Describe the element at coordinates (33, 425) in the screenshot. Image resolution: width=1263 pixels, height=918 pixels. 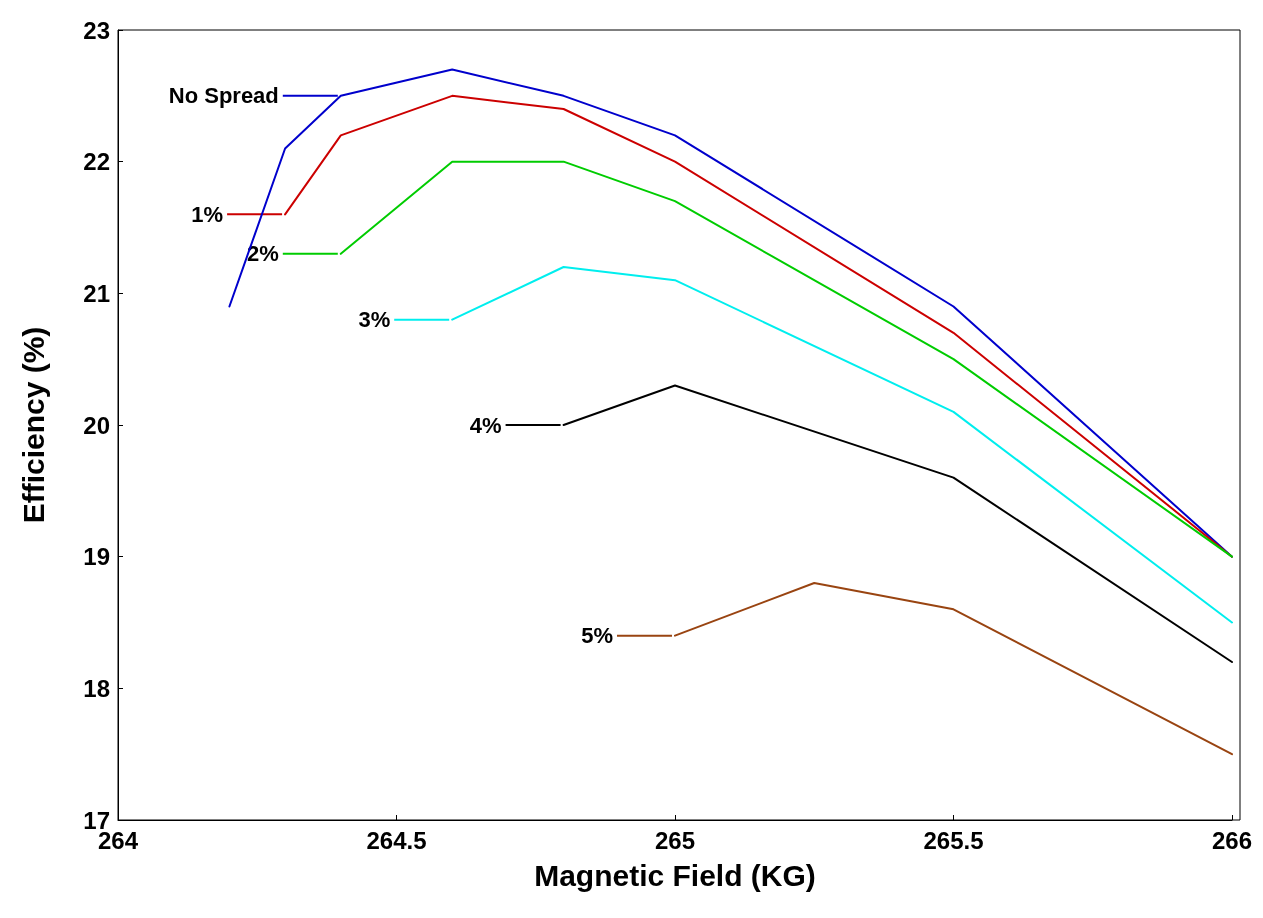
I see `y-axis-title: Efficiency (%)` at that location.